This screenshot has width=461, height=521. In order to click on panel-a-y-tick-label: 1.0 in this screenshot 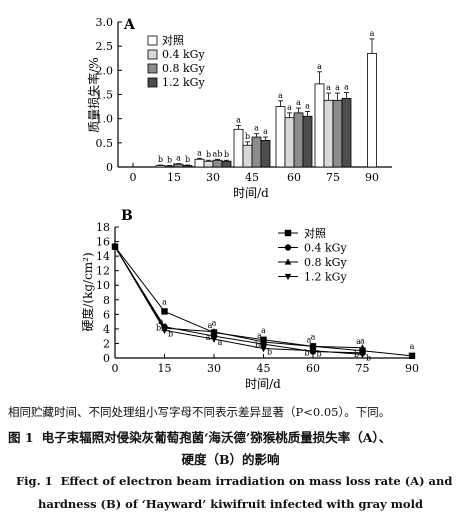, I will do `click(105, 119)`.